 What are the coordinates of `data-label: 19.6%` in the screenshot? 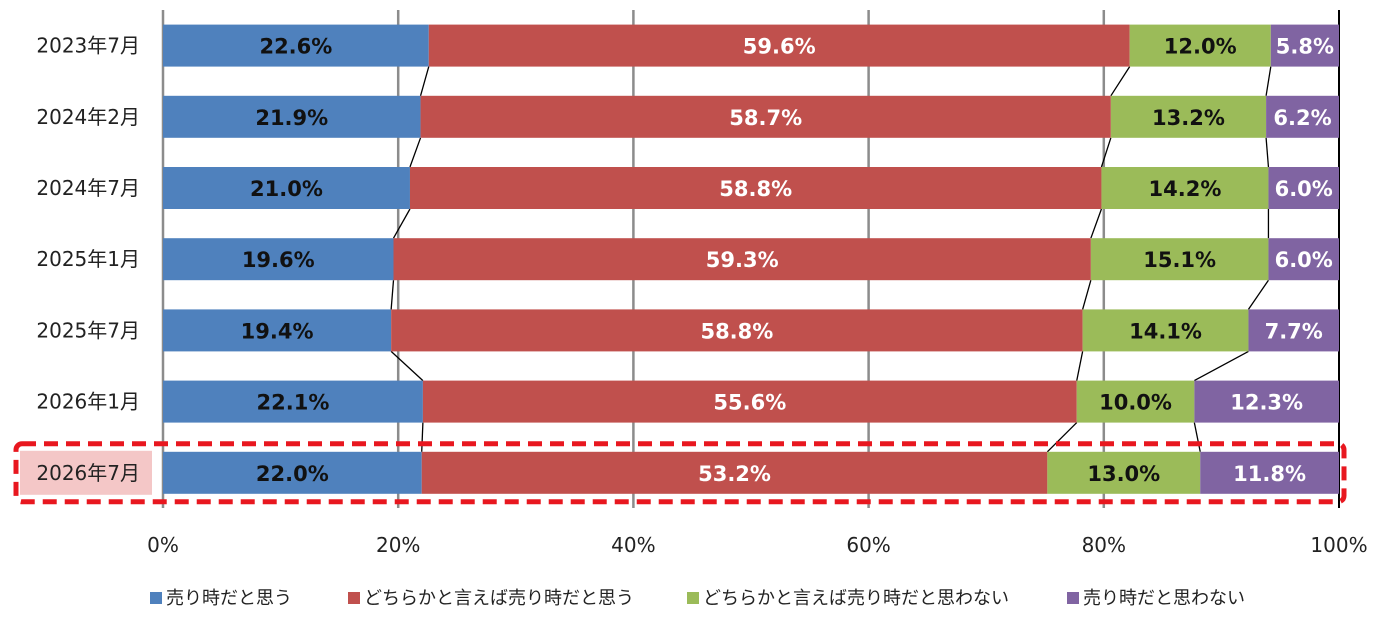 It's located at (278, 260).